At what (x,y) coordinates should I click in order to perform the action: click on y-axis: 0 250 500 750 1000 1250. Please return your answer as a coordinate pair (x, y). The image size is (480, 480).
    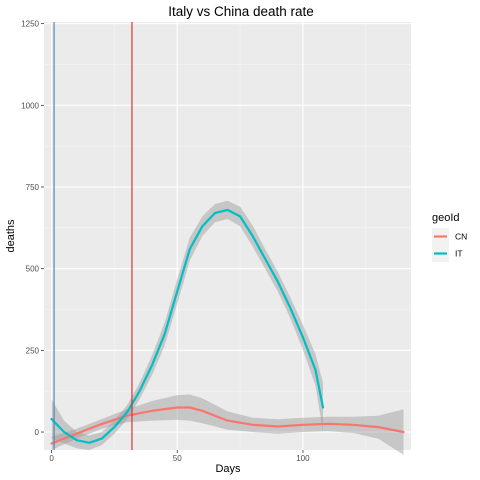
    Looking at the image, I should click on (32, 228).